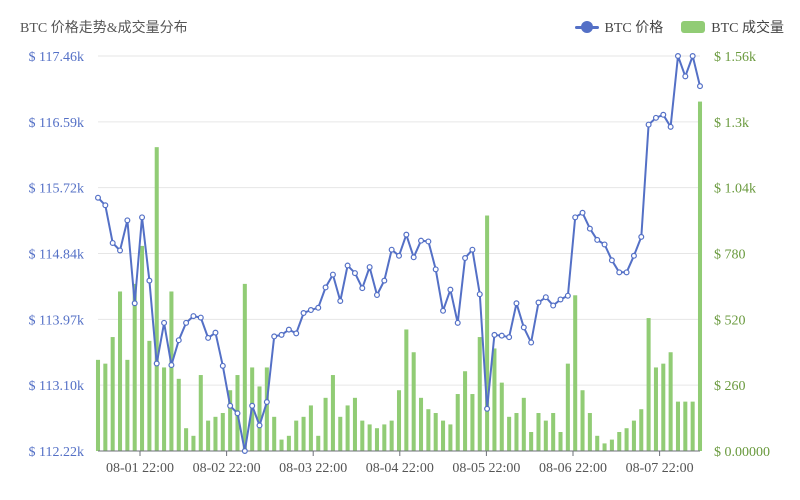 The height and width of the screenshot is (500, 800). Describe the element at coordinates (56, 123) in the screenshot. I see `y-left-tick-label: $ 116.59k` at that location.